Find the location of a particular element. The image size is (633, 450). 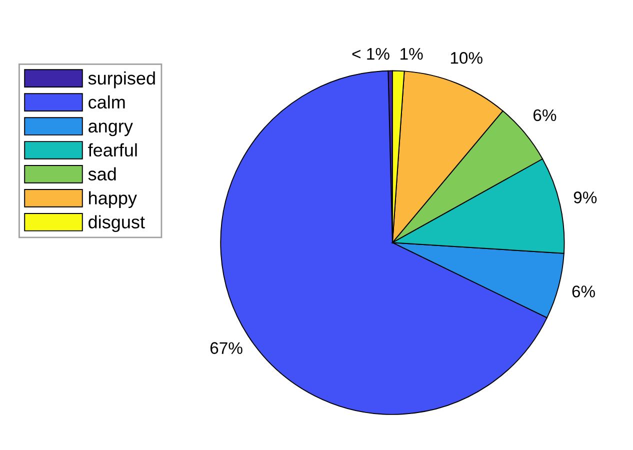

data-label: 10% is located at coordinates (466, 58).